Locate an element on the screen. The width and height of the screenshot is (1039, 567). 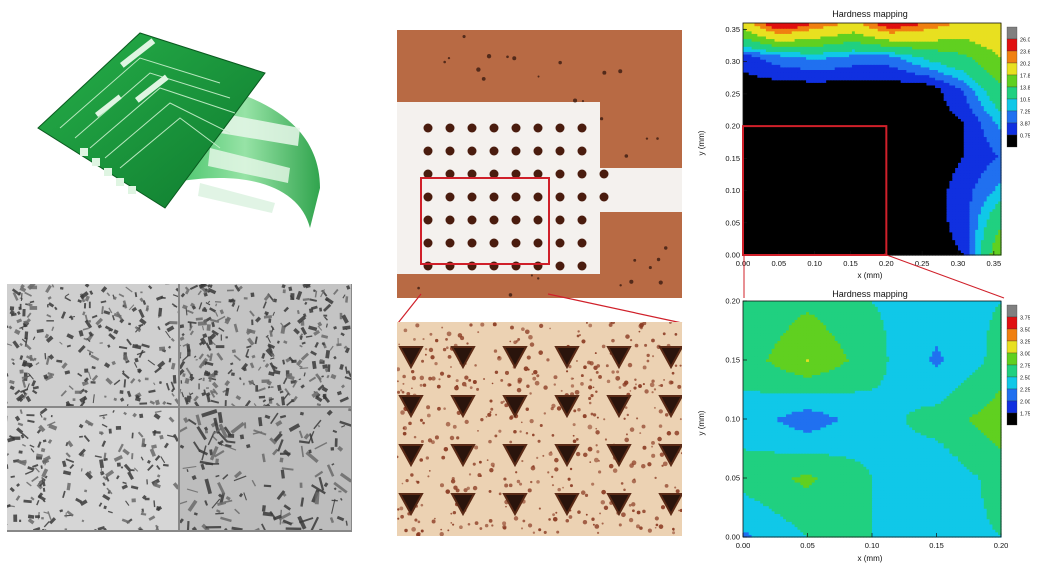
colorbar-label: 0.7500 is located at coordinates (1025, 137).